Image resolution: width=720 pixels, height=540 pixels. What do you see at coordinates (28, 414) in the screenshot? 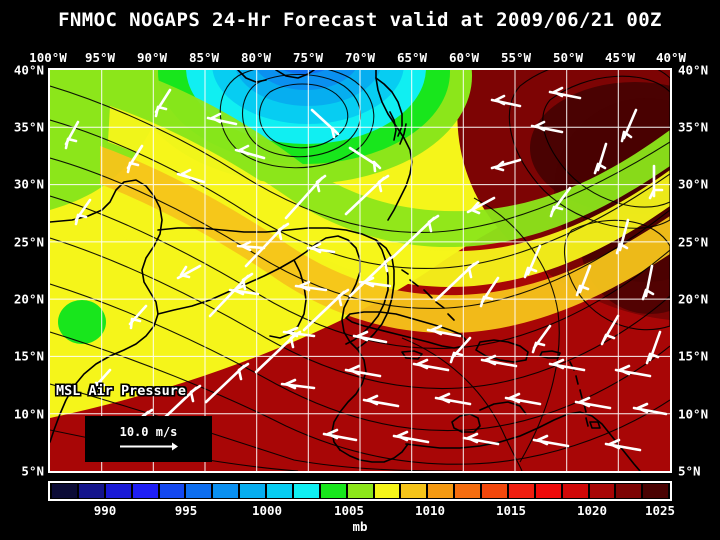
I see `lat-tick-left-6: 10°N` at bounding box center [28, 414].